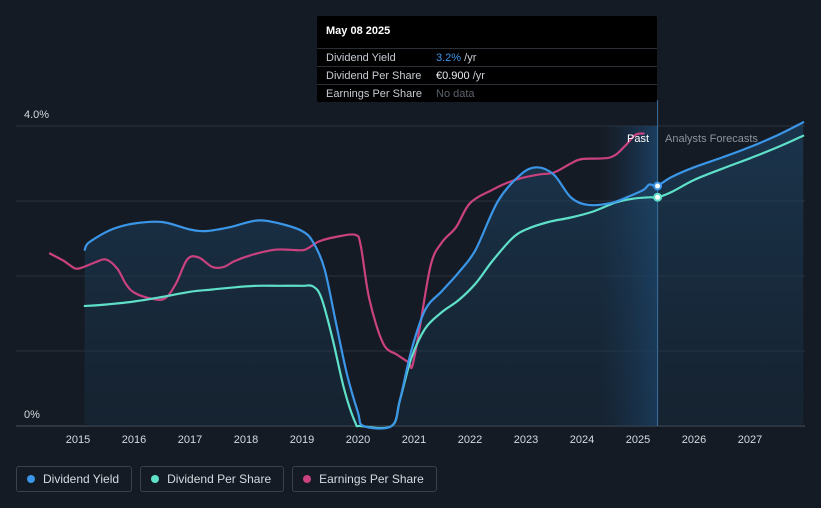 This screenshot has width=821, height=508. What do you see at coordinates (31, 479) in the screenshot?
I see `legend-dot-dividend-yield` at bounding box center [31, 479].